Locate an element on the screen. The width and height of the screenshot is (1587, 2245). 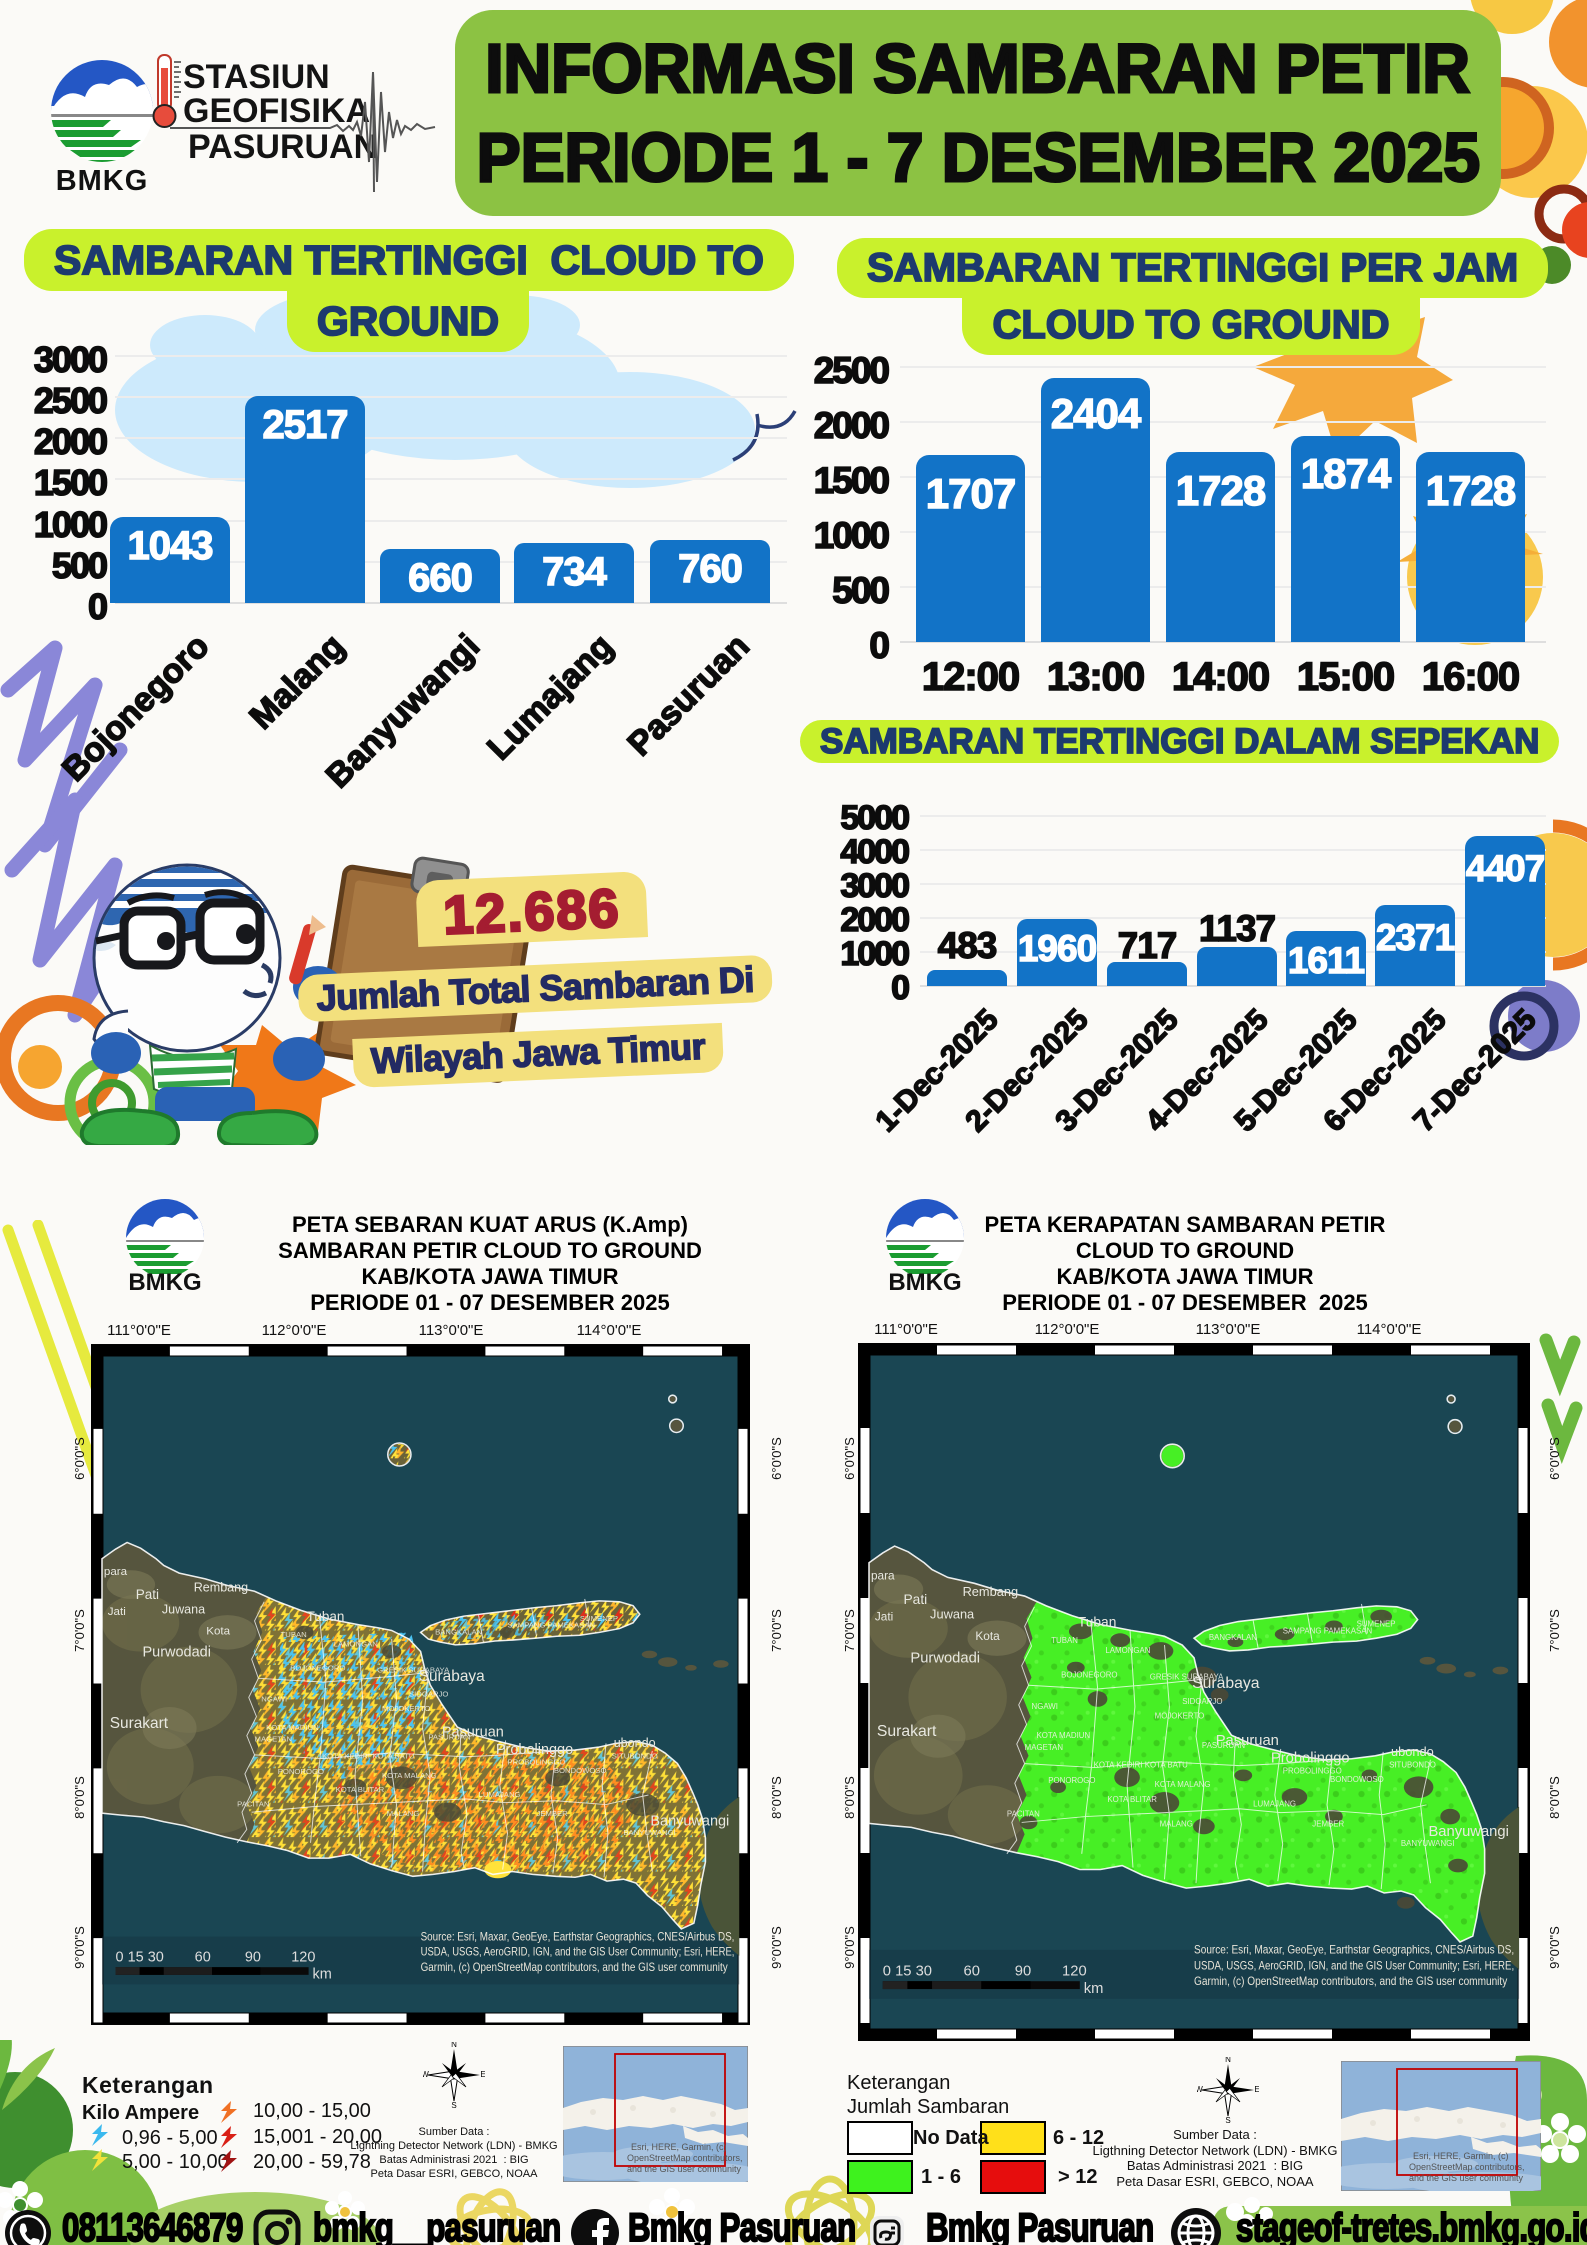
svg-text: Juwana is located at coordinates (952, 1614).